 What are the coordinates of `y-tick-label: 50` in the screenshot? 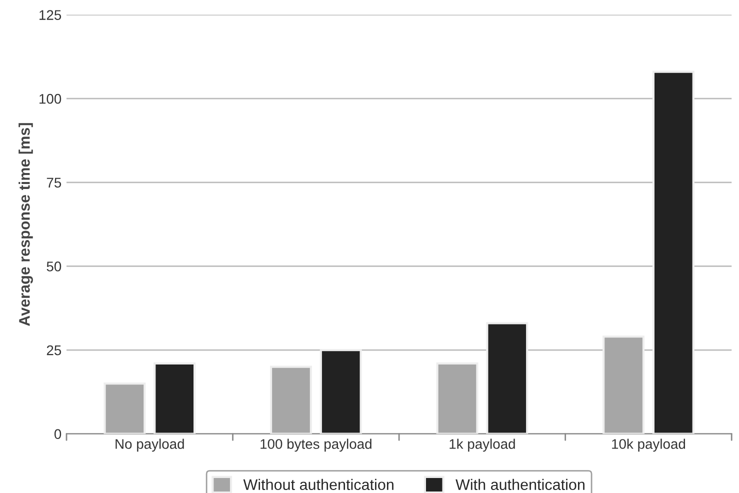 It's located at (54, 267).